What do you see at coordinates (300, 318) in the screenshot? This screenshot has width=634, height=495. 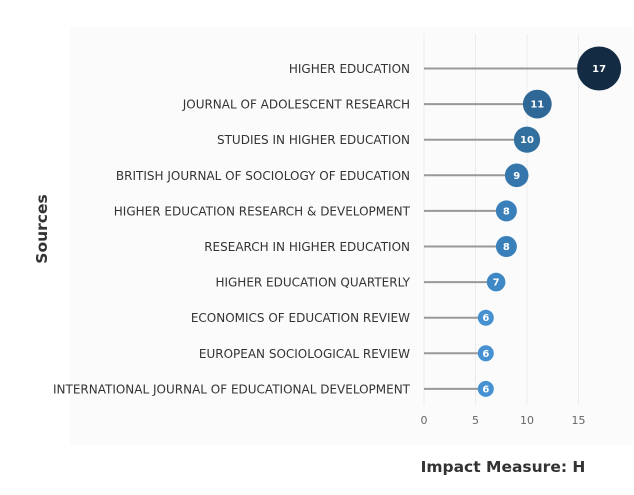 I see `category-label: ECONOMICS OF EDUCATION REVIEW` at bounding box center [300, 318].